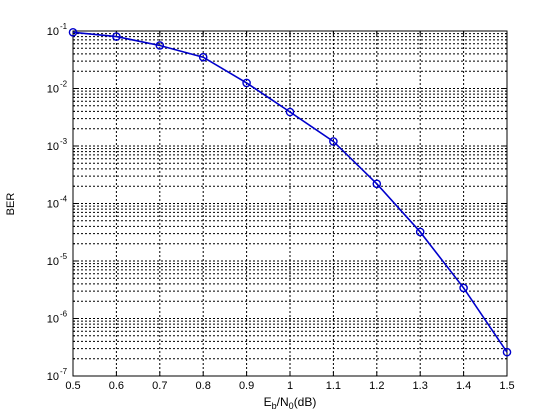  Describe the element at coordinates (159, 386) in the screenshot. I see `x-tick-label: 0.7` at that location.